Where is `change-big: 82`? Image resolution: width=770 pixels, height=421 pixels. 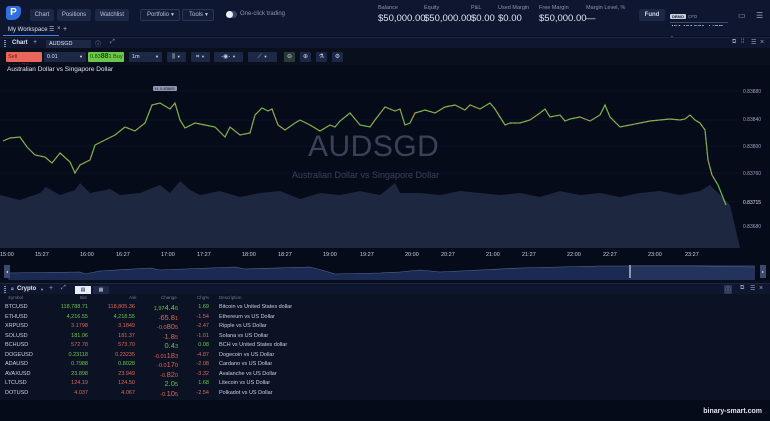
change-big: 82 is located at coordinates (170, 374).